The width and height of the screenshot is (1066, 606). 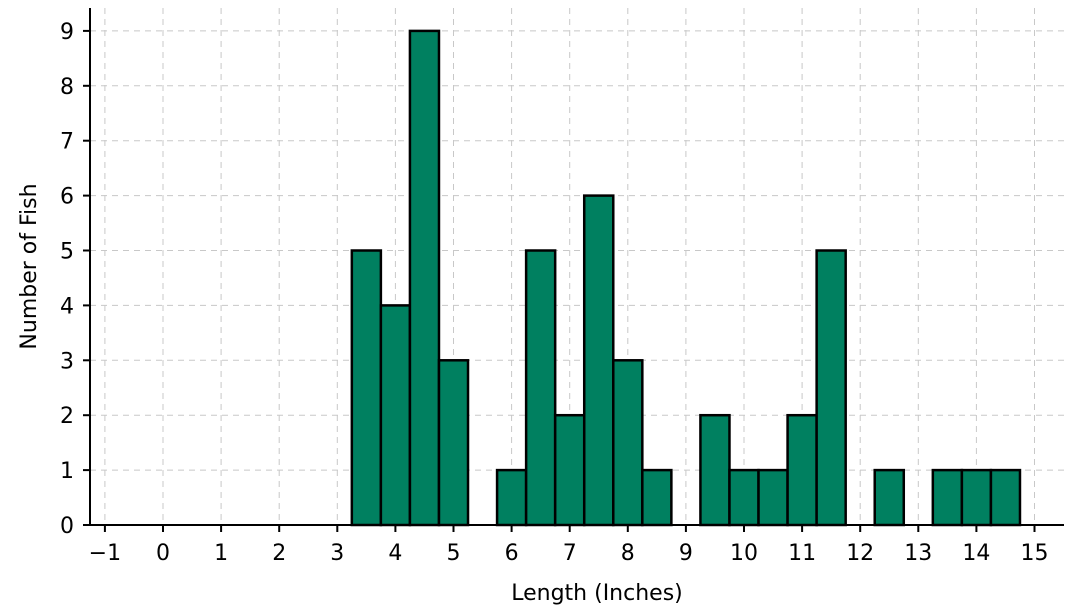 I want to click on x-axis-title: Length (Inches), so click(x=597, y=593).